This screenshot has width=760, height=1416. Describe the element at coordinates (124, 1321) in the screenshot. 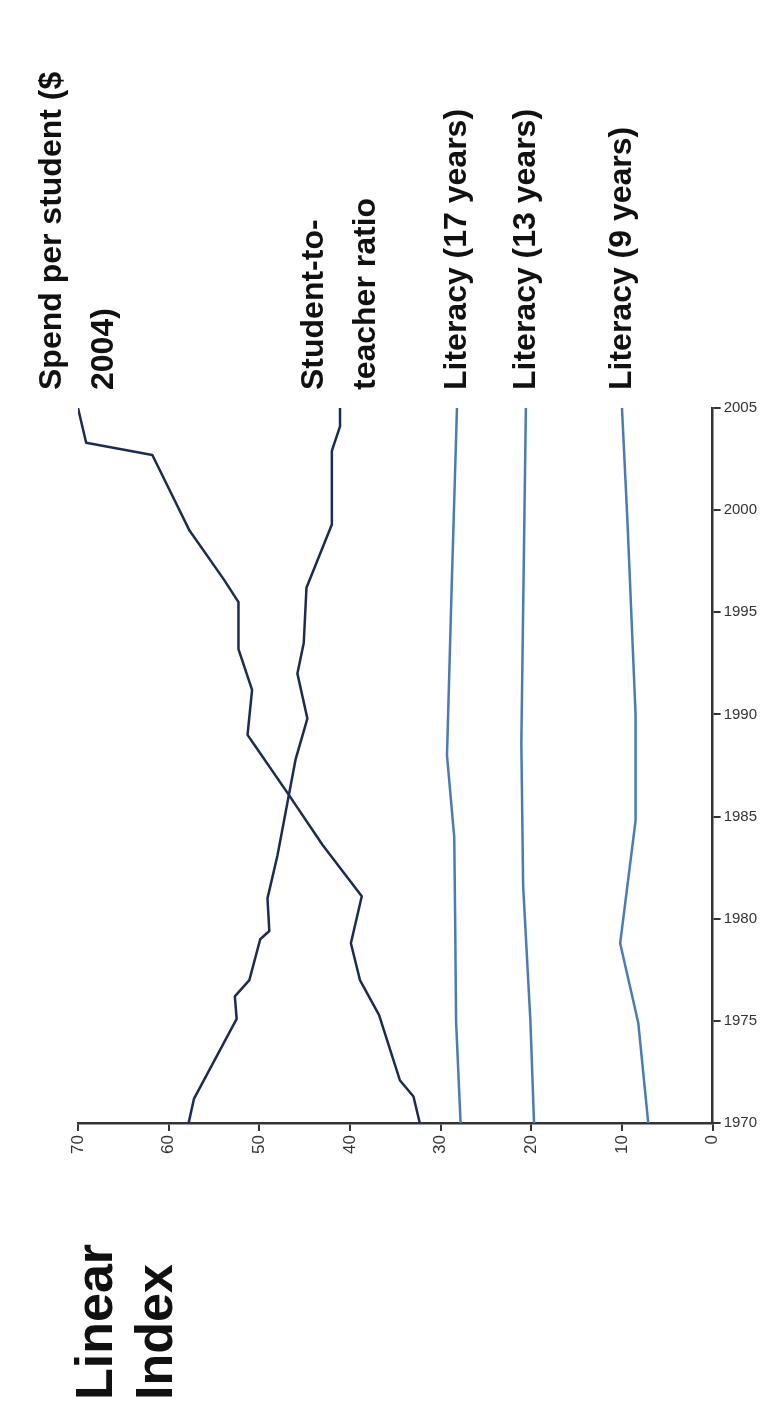

I see `text: Linear Index` at that location.